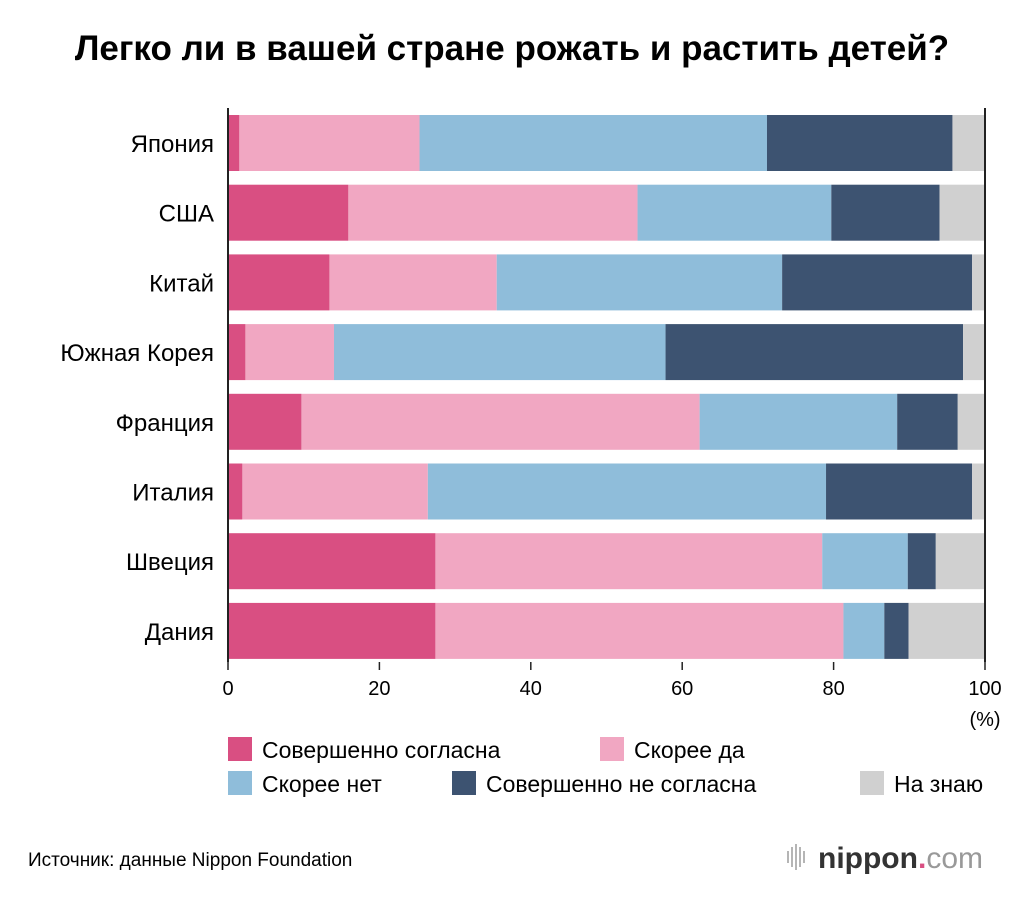 Image resolution: width=1027 pixels, height=910 pixels. What do you see at coordinates (621, 784) in the screenshot?
I see `legend-label: Совершенно не согласна` at bounding box center [621, 784].